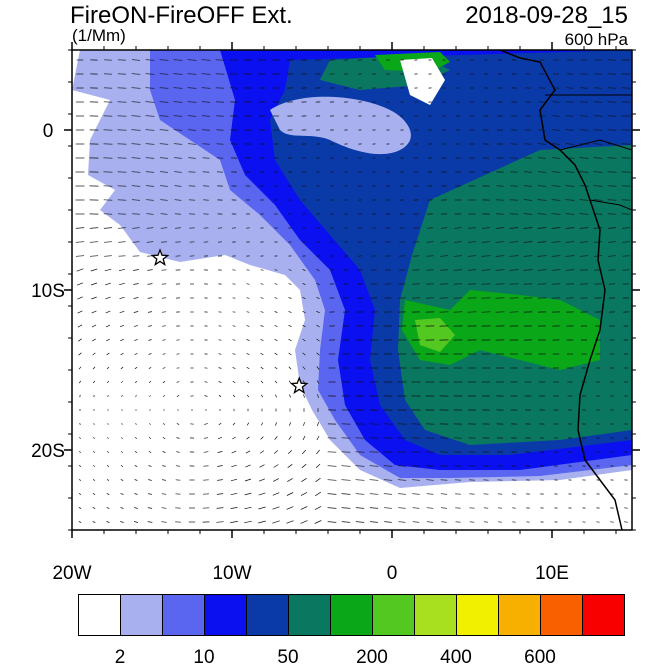 Image resolution: width=650 pixels, height=668 pixels. I want to click on colorbar, so click(351, 616).